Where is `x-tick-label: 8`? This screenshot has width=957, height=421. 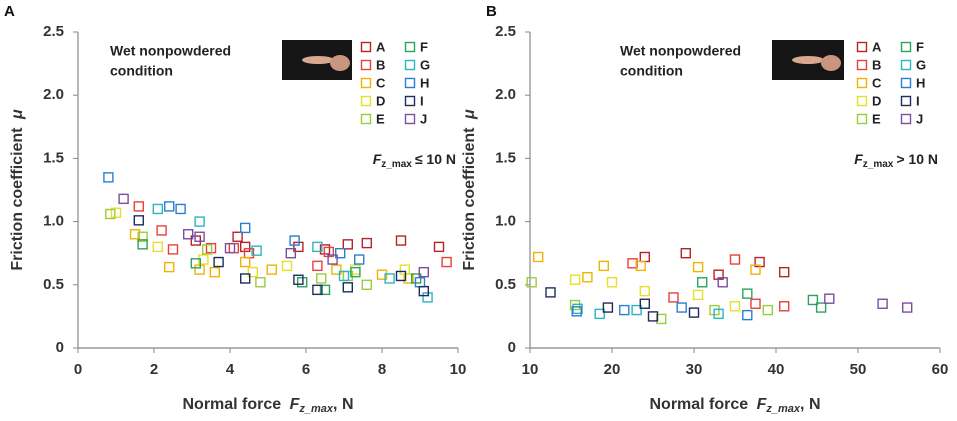
x-tick-label: 8 is located at coordinates (382, 369).